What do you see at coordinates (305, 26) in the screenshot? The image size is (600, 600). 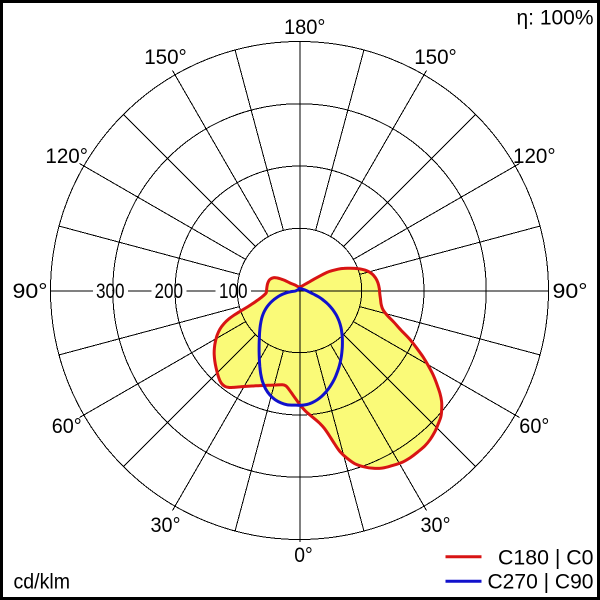 I see `svg-text: 180°` at bounding box center [305, 26].